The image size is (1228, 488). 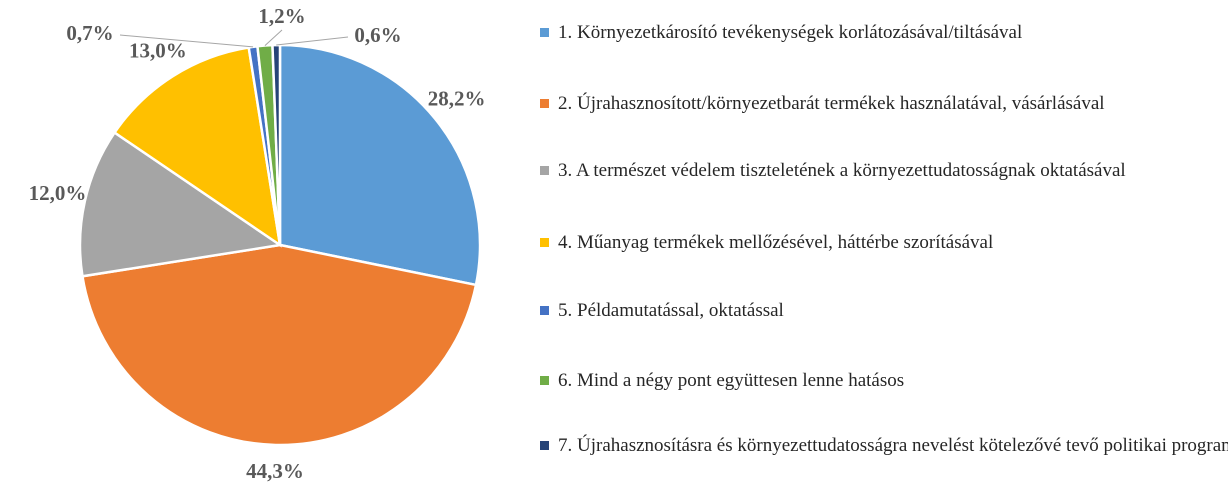 I want to click on data-label: 0,7%, so click(x=89, y=33).